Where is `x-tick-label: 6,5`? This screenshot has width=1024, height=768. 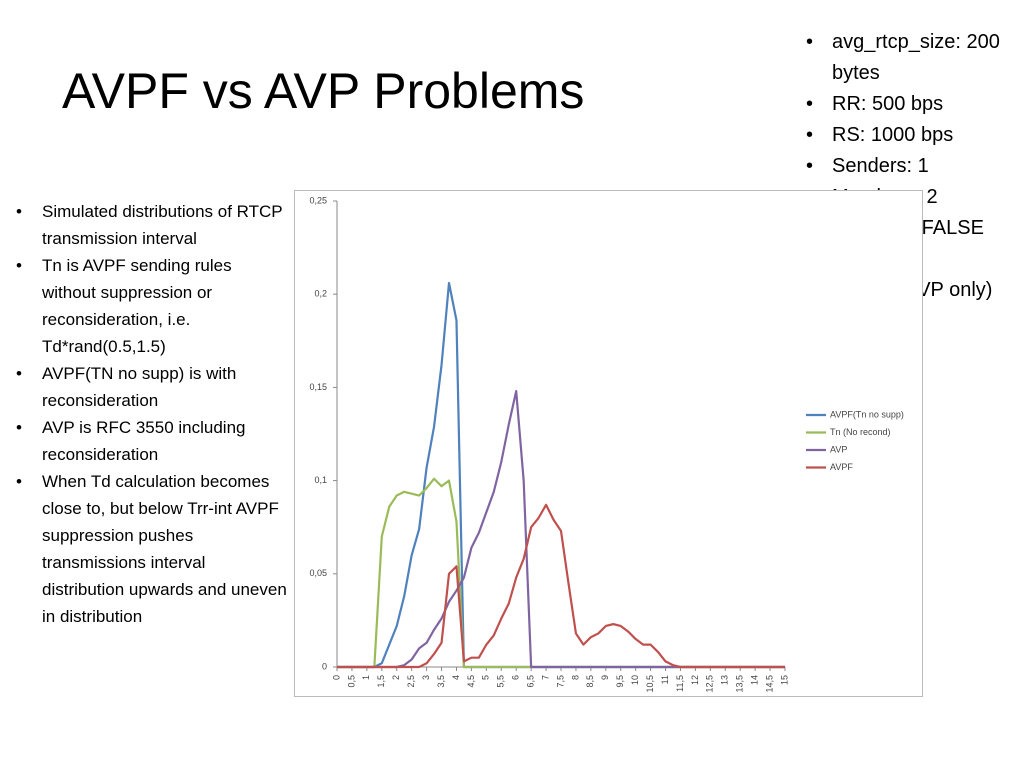
x-tick-label: 6,5 is located at coordinates (531, 681).